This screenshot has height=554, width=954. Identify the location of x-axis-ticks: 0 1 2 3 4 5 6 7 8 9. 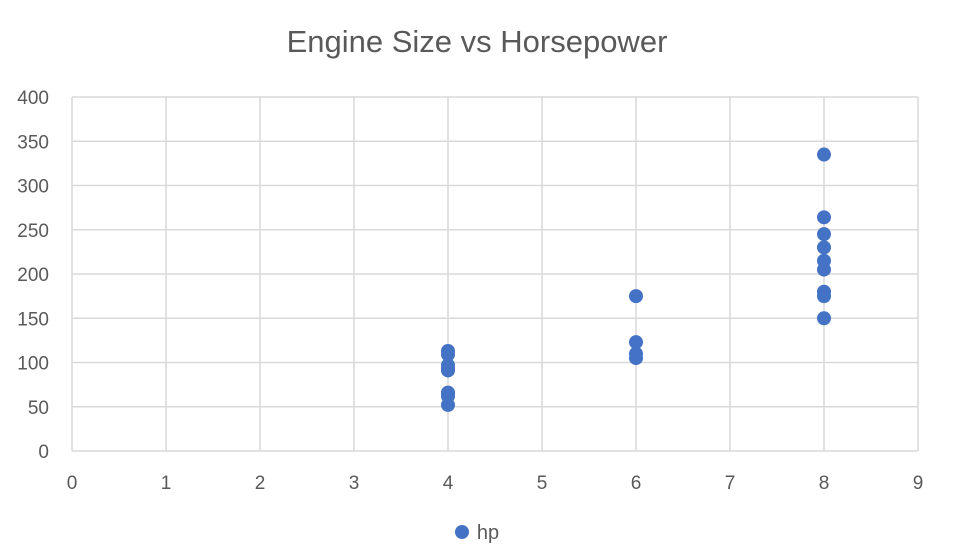
(495, 483).